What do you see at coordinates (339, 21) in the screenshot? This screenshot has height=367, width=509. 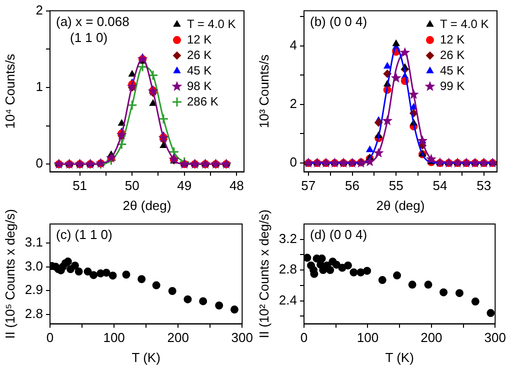 I see `annotation: (b) (0 0 4)` at bounding box center [339, 21].